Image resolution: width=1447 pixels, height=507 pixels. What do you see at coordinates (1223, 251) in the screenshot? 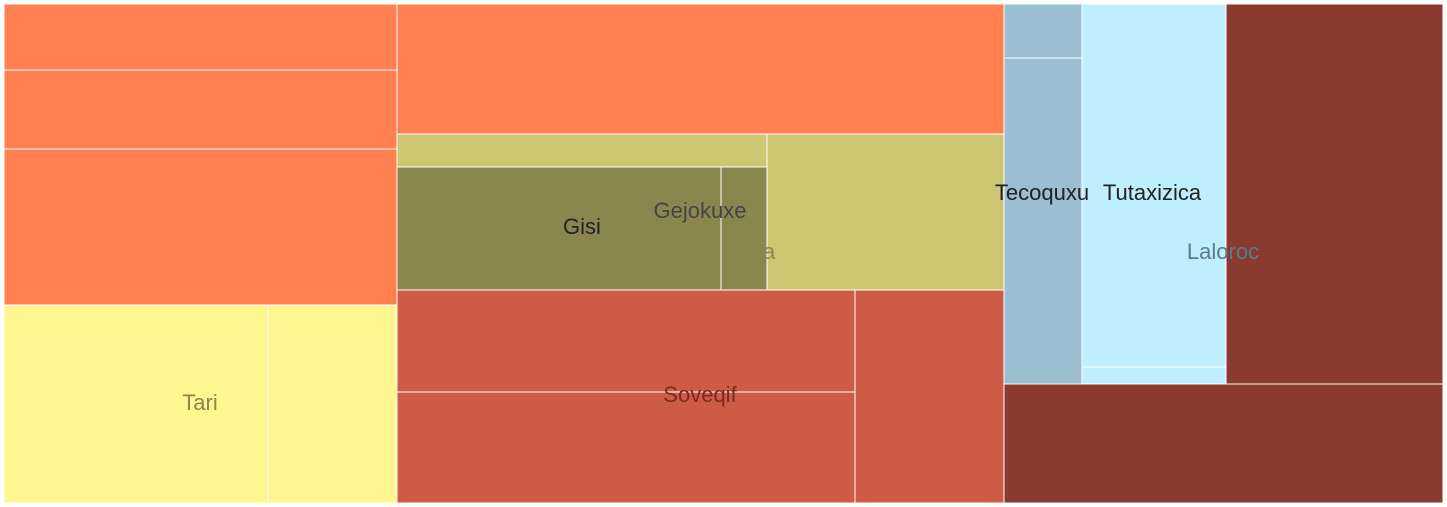
I see `treemap-label-laloroc: Laloroc` at bounding box center [1223, 251].